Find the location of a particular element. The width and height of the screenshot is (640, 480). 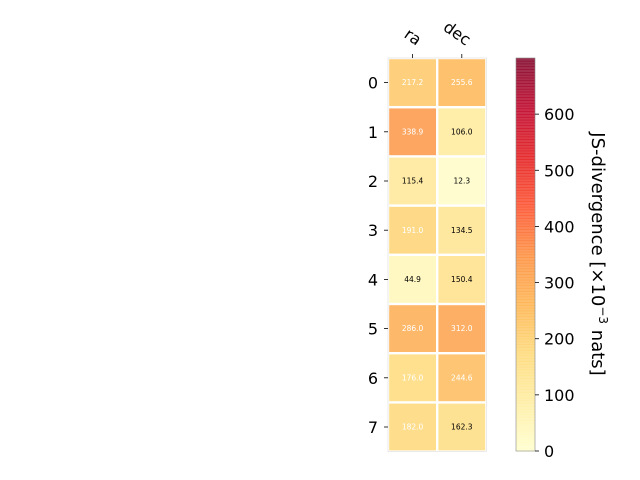

cell-value-label: 176.0 is located at coordinates (413, 377).